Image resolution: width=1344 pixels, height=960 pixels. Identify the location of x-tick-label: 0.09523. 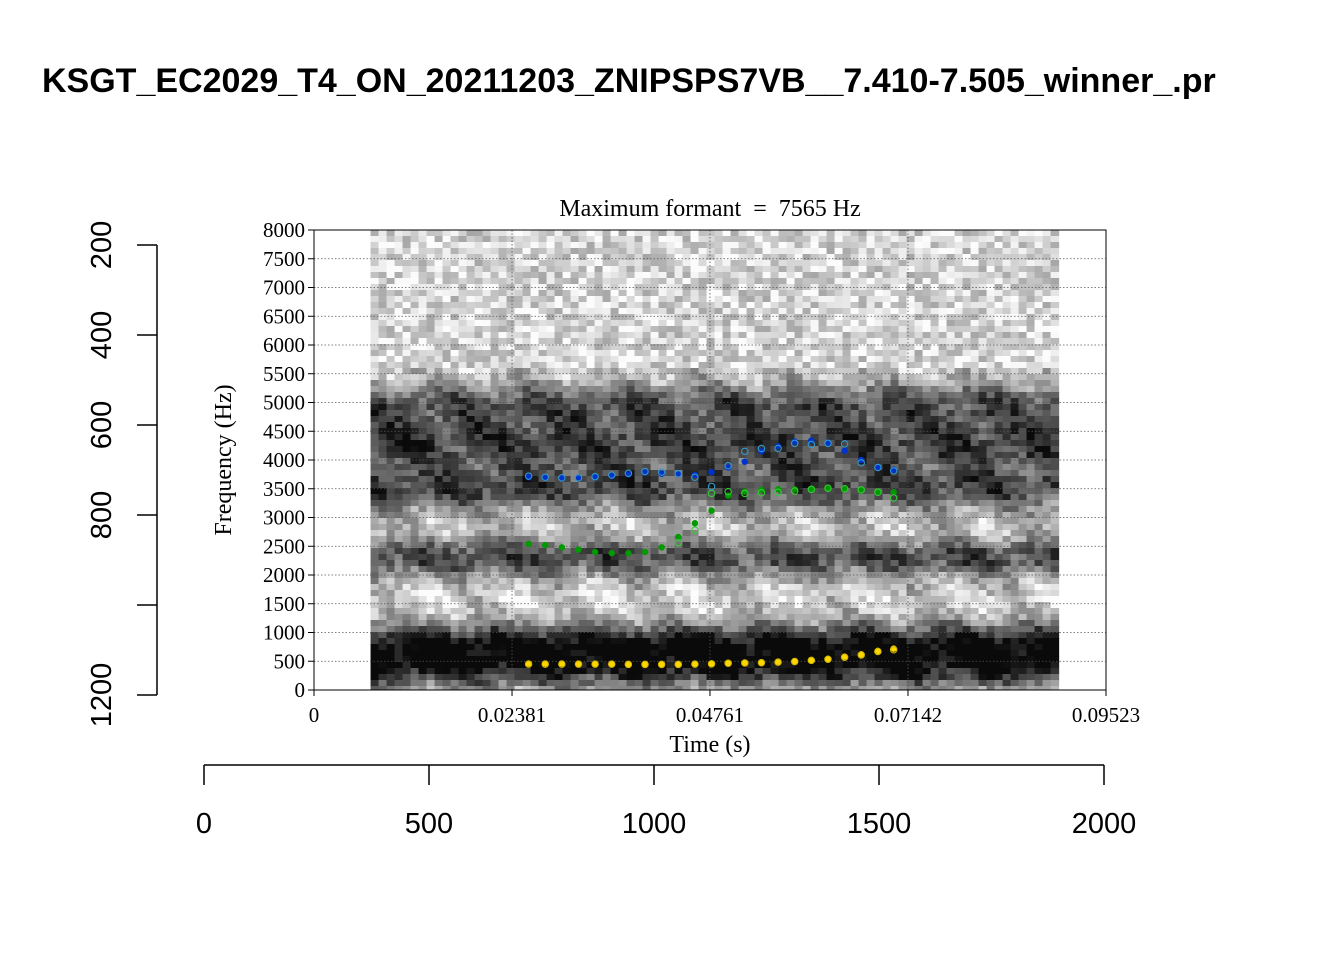
(1106, 715).